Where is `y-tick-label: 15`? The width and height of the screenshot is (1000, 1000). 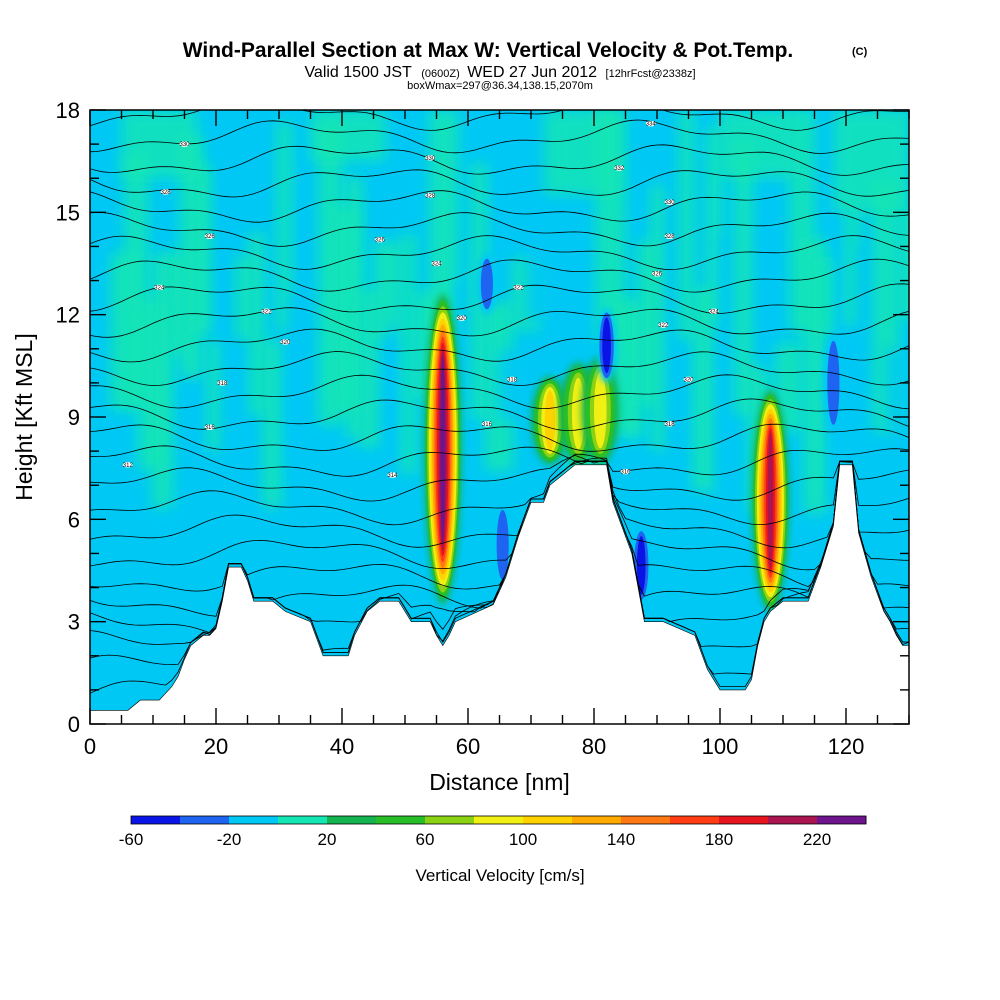 y-tick-label: 15 is located at coordinates (68, 212).